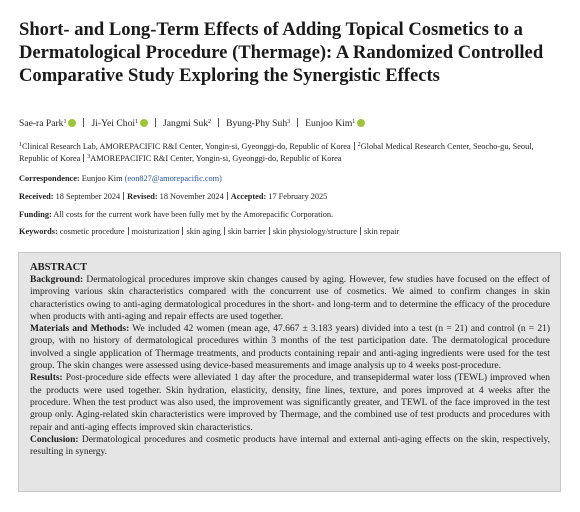 The image size is (580, 512). I want to click on author-name: Byung-Phy Suh, so click(257, 123).